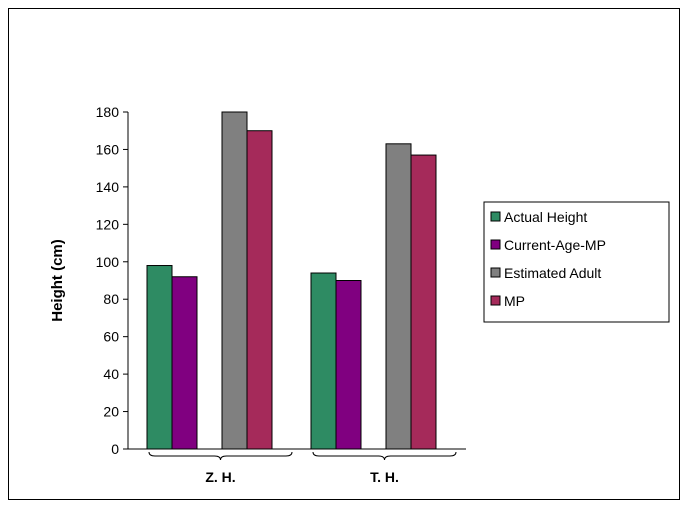 This screenshot has width=690, height=505. What do you see at coordinates (514, 301) in the screenshot?
I see `legend-label: MP` at bounding box center [514, 301].